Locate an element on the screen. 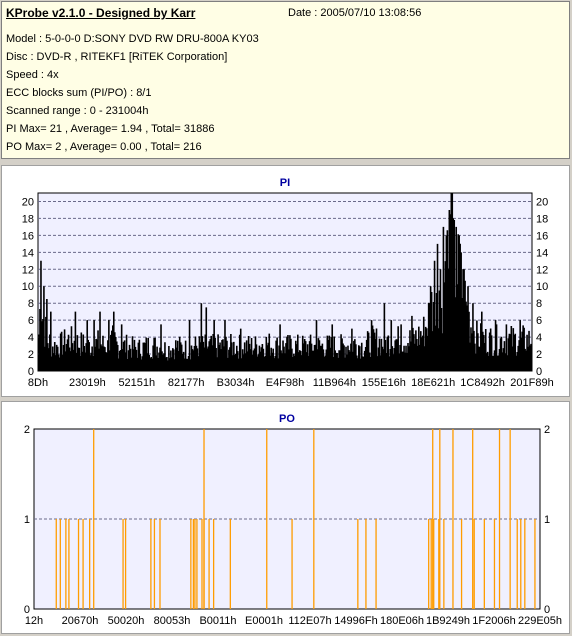 The width and height of the screenshot is (572, 636). range-line: Scanned range : 0 - 231004h is located at coordinates (77, 111).